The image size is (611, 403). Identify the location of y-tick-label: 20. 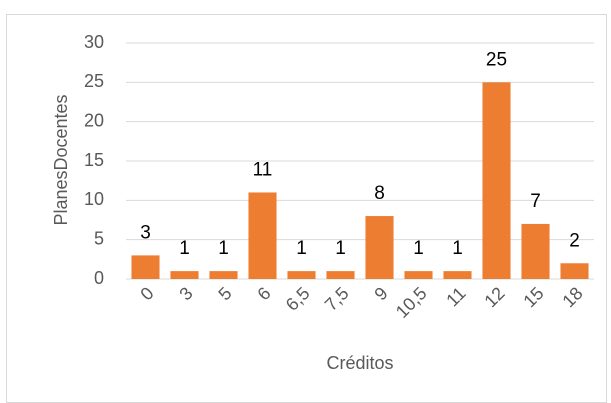
(94, 120).